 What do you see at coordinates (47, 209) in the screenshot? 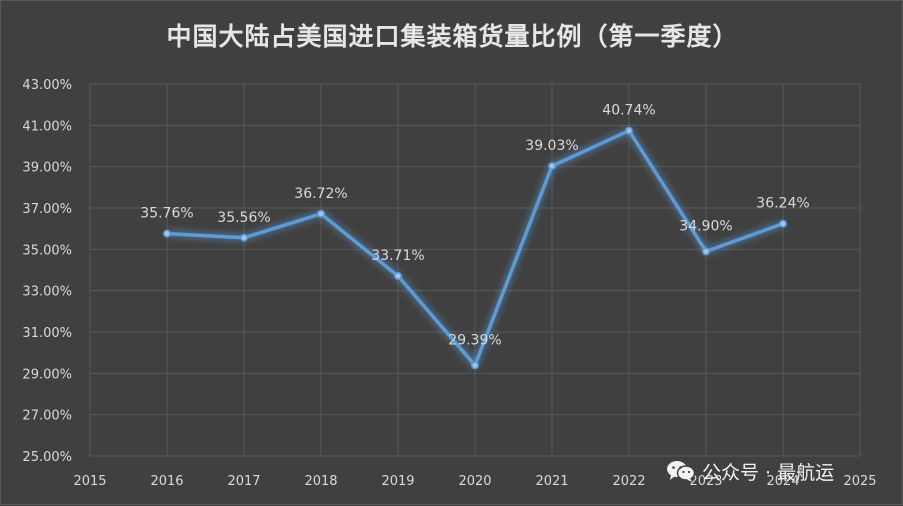
I see `y-tick-label: 37.00%` at bounding box center [47, 209].